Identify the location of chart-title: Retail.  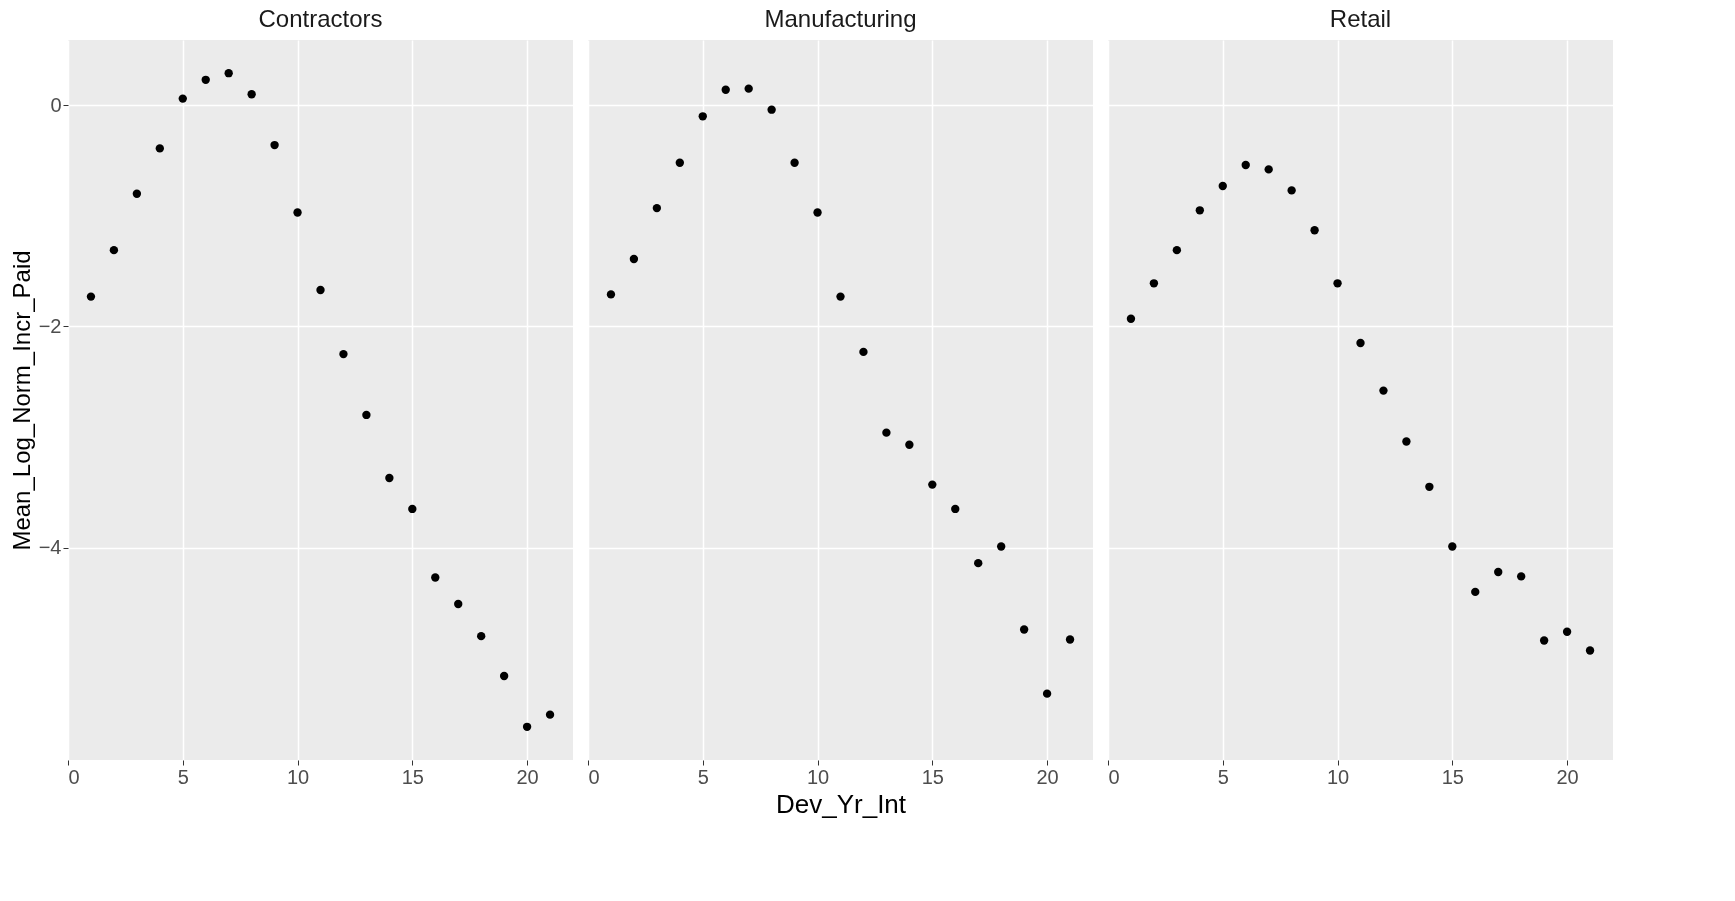
(1360, 18).